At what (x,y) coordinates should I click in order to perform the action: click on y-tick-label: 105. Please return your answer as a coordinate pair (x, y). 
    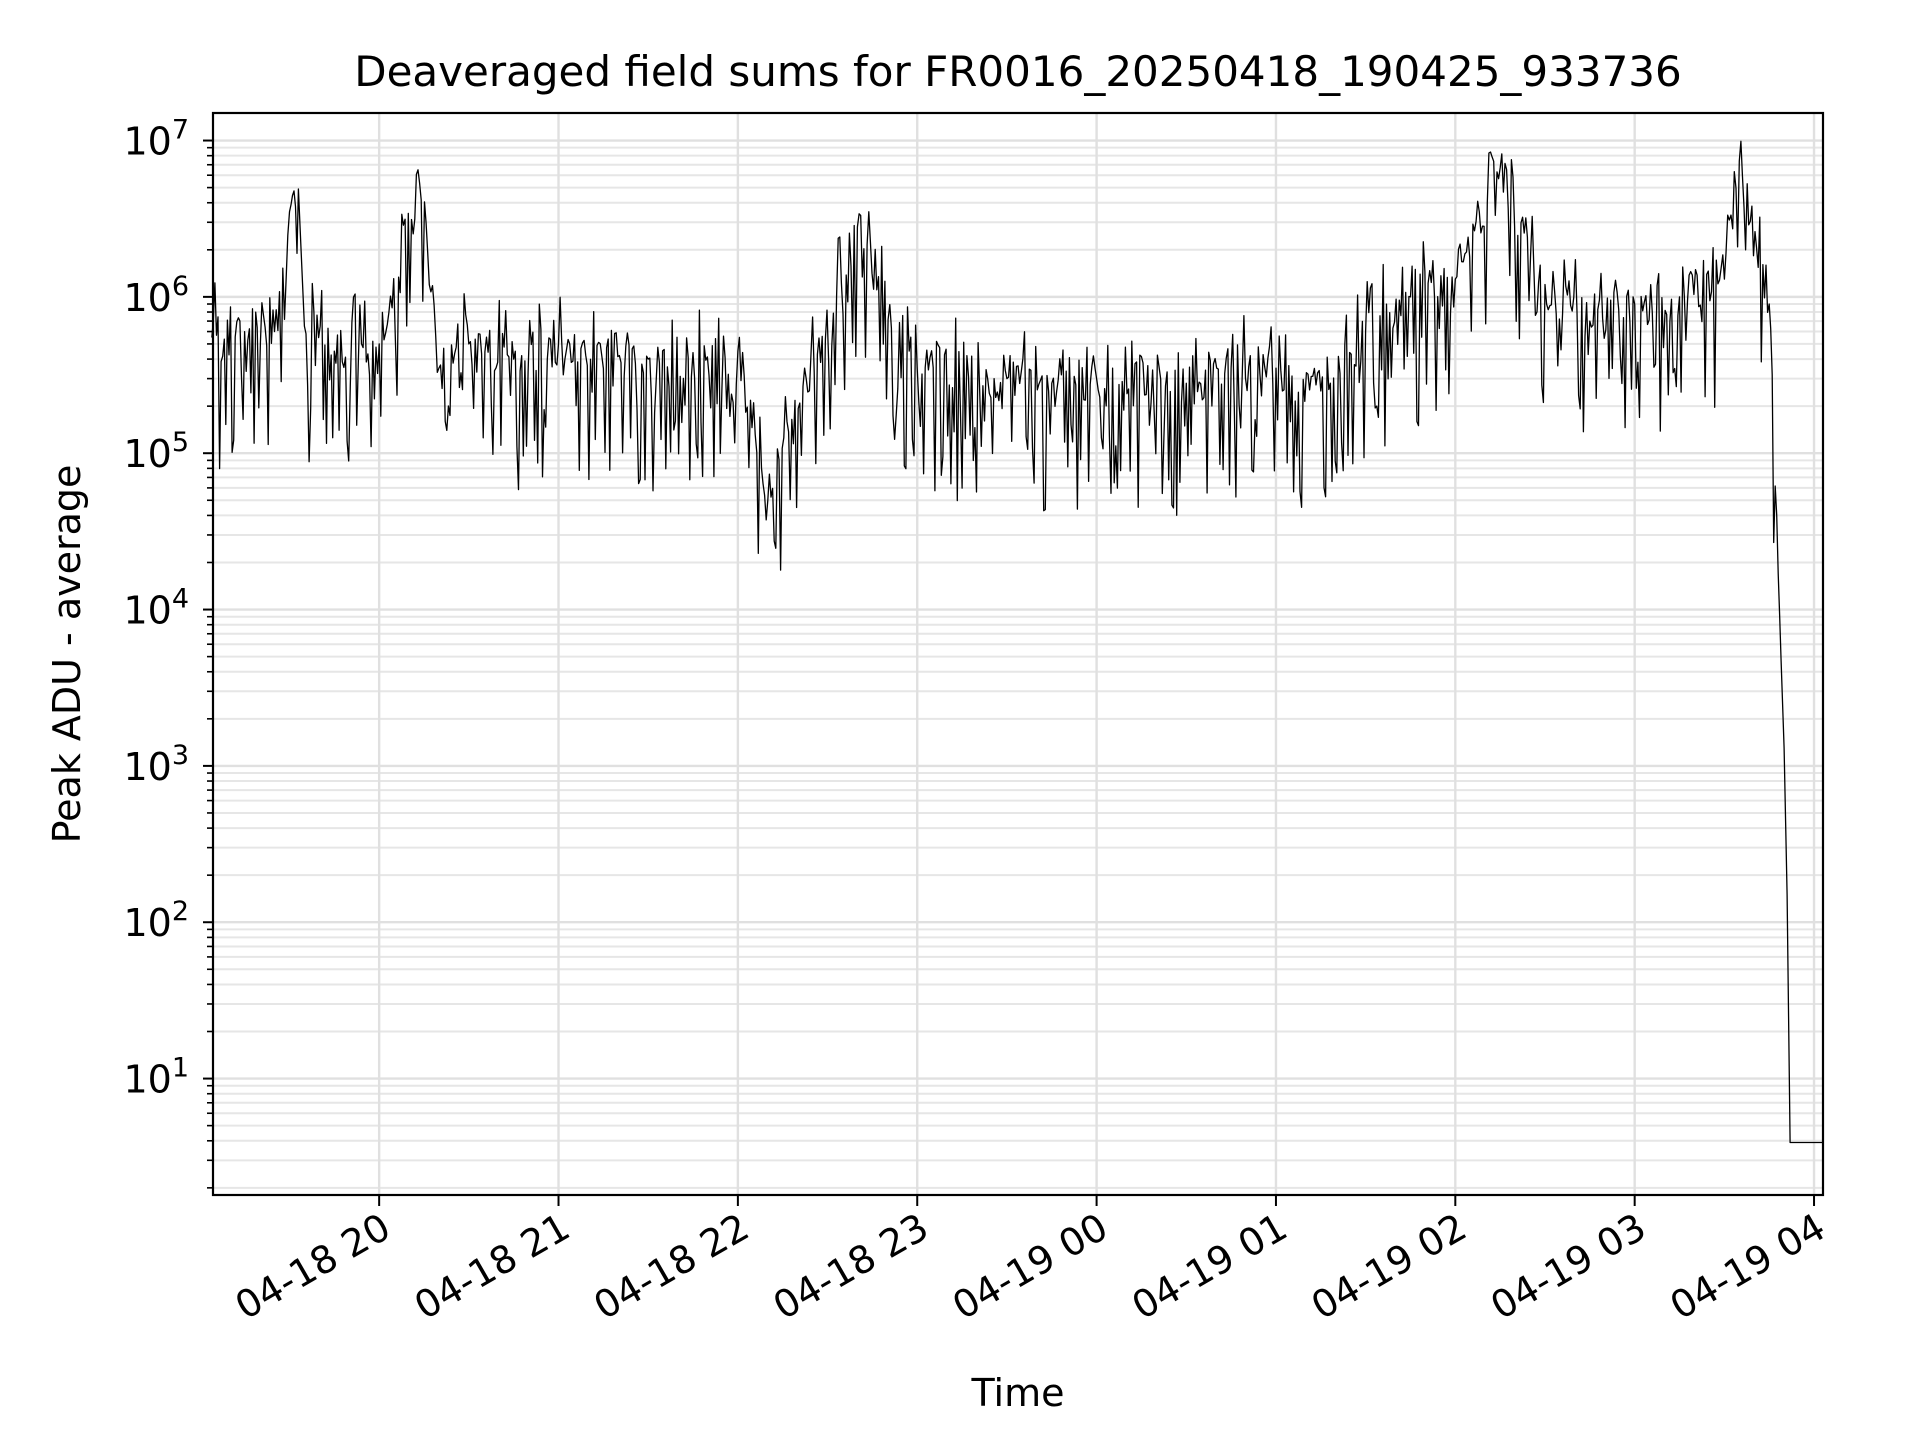
    Looking at the image, I should click on (156, 451).